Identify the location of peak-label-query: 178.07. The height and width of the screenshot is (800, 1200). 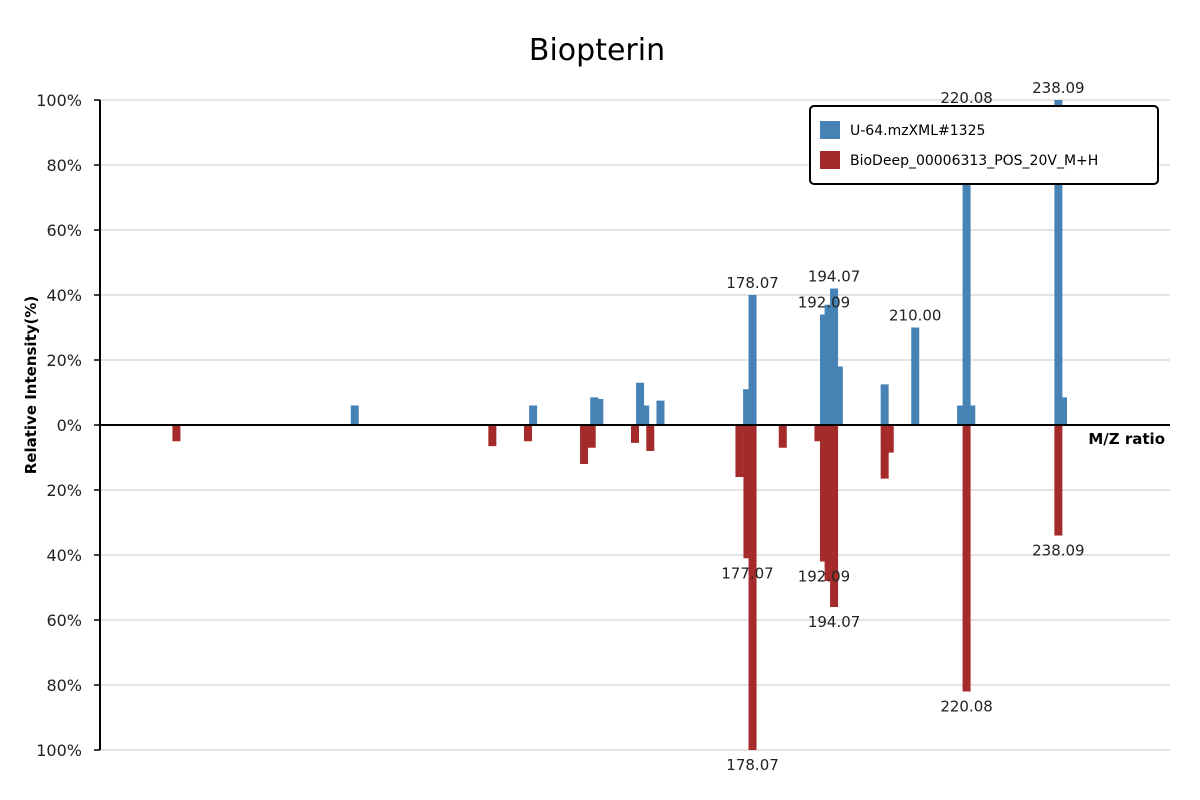
(752, 283).